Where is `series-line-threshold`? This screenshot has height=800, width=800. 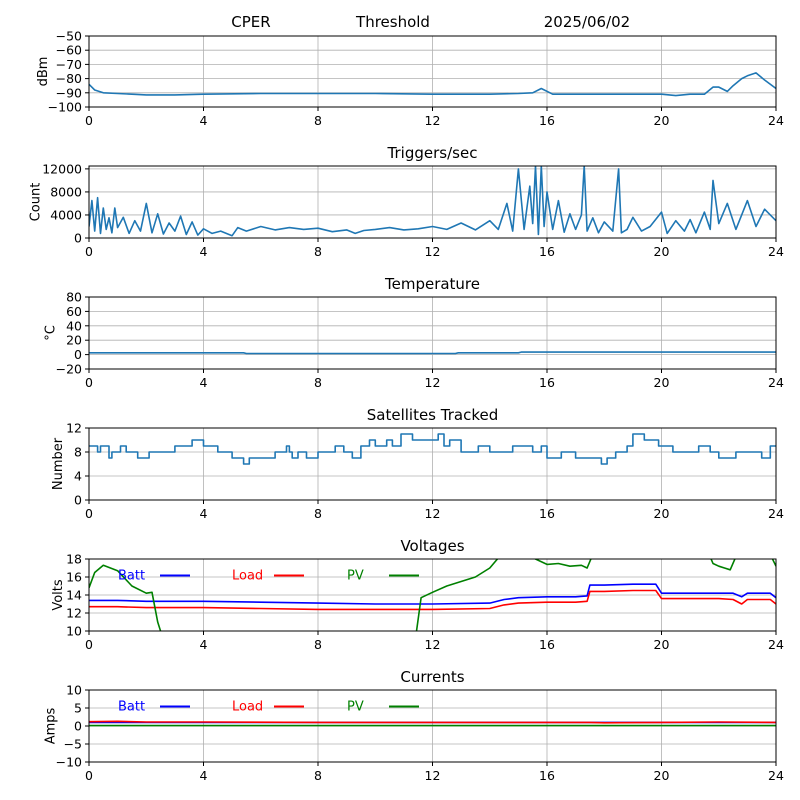
series-line-threshold is located at coordinates (432, 84).